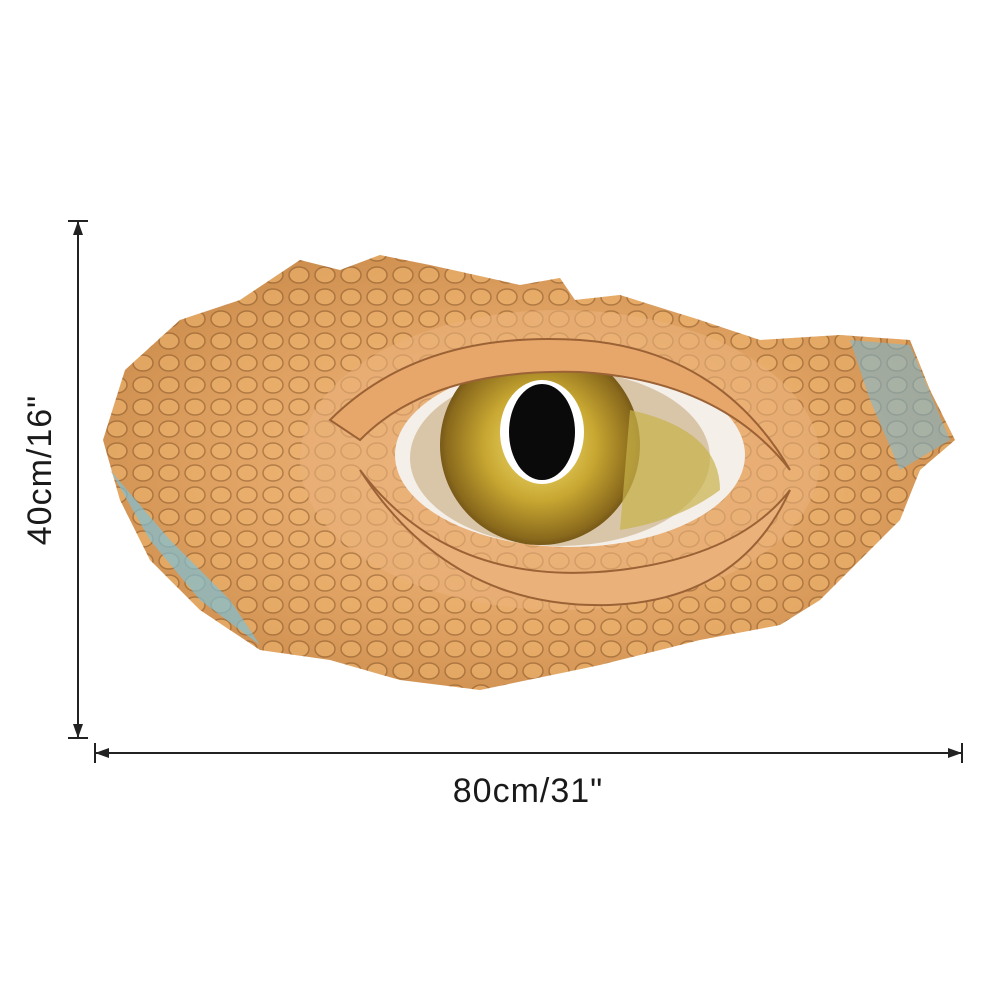  What do you see at coordinates (40, 470) in the screenshot?
I see `height-label: 40cm/16"` at bounding box center [40, 470].